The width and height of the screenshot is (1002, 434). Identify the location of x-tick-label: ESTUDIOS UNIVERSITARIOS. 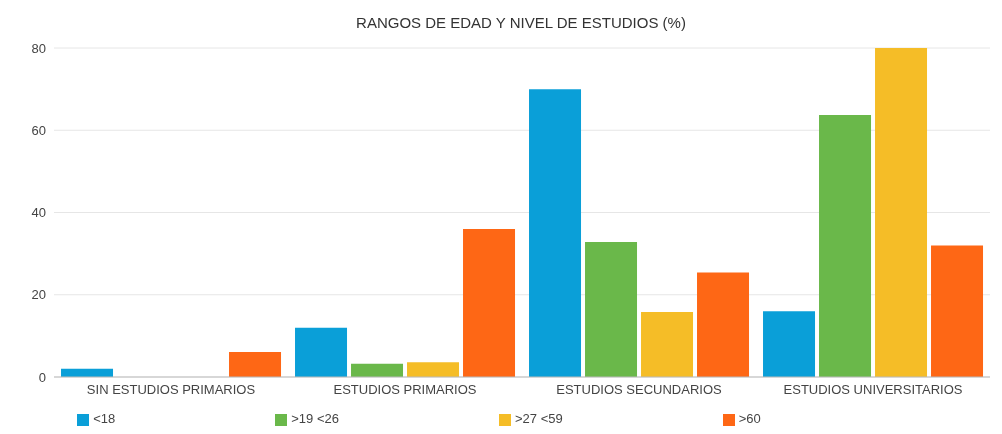
(873, 390).